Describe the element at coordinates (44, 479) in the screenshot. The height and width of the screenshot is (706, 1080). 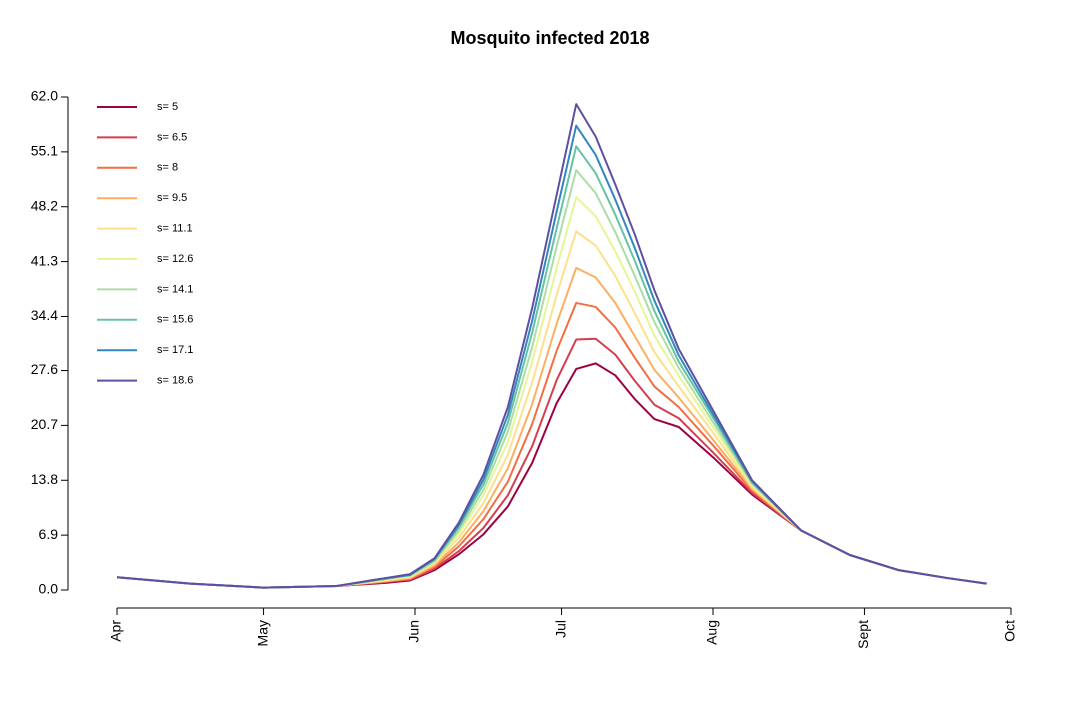
I see `y-tick-label: 13.8` at that location.